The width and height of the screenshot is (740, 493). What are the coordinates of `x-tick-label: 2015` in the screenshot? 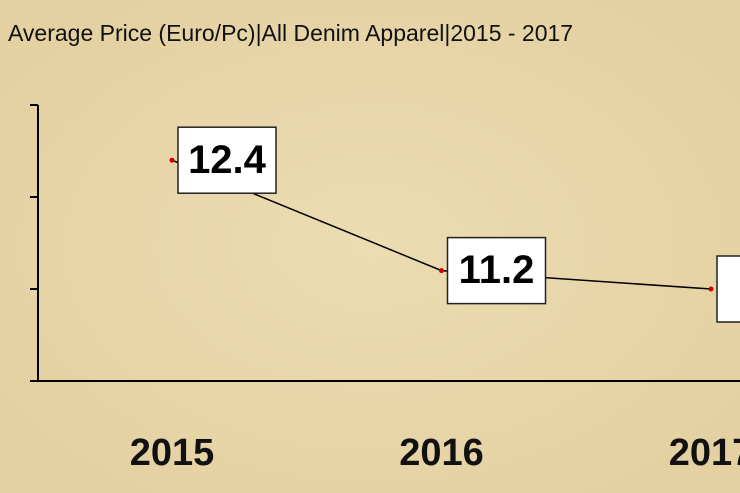 It's located at (172, 453).